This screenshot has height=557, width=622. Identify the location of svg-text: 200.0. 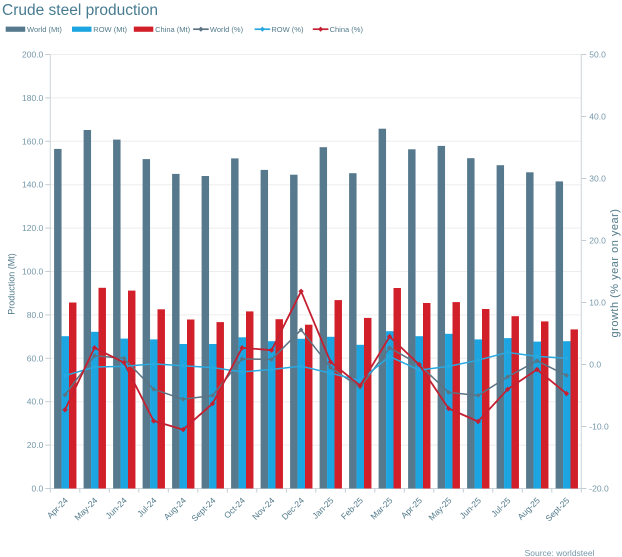
(33, 55).